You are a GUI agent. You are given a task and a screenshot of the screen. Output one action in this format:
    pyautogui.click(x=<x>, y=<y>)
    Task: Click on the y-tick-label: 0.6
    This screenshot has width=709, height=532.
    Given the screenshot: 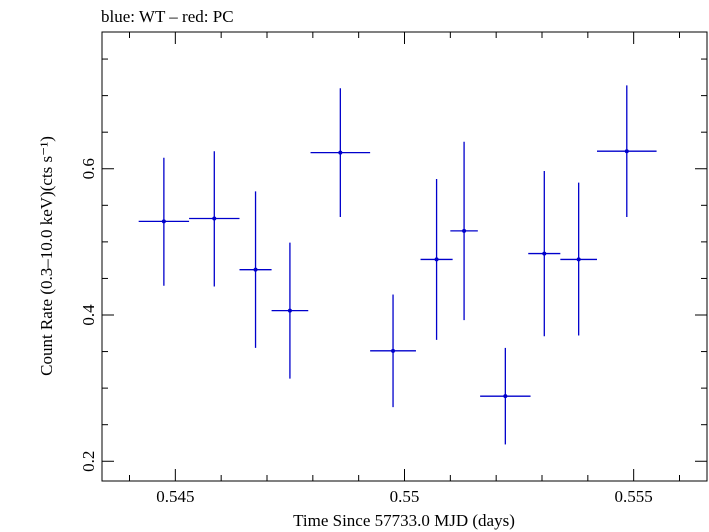 What is the action you would take?
    pyautogui.click(x=88, y=168)
    